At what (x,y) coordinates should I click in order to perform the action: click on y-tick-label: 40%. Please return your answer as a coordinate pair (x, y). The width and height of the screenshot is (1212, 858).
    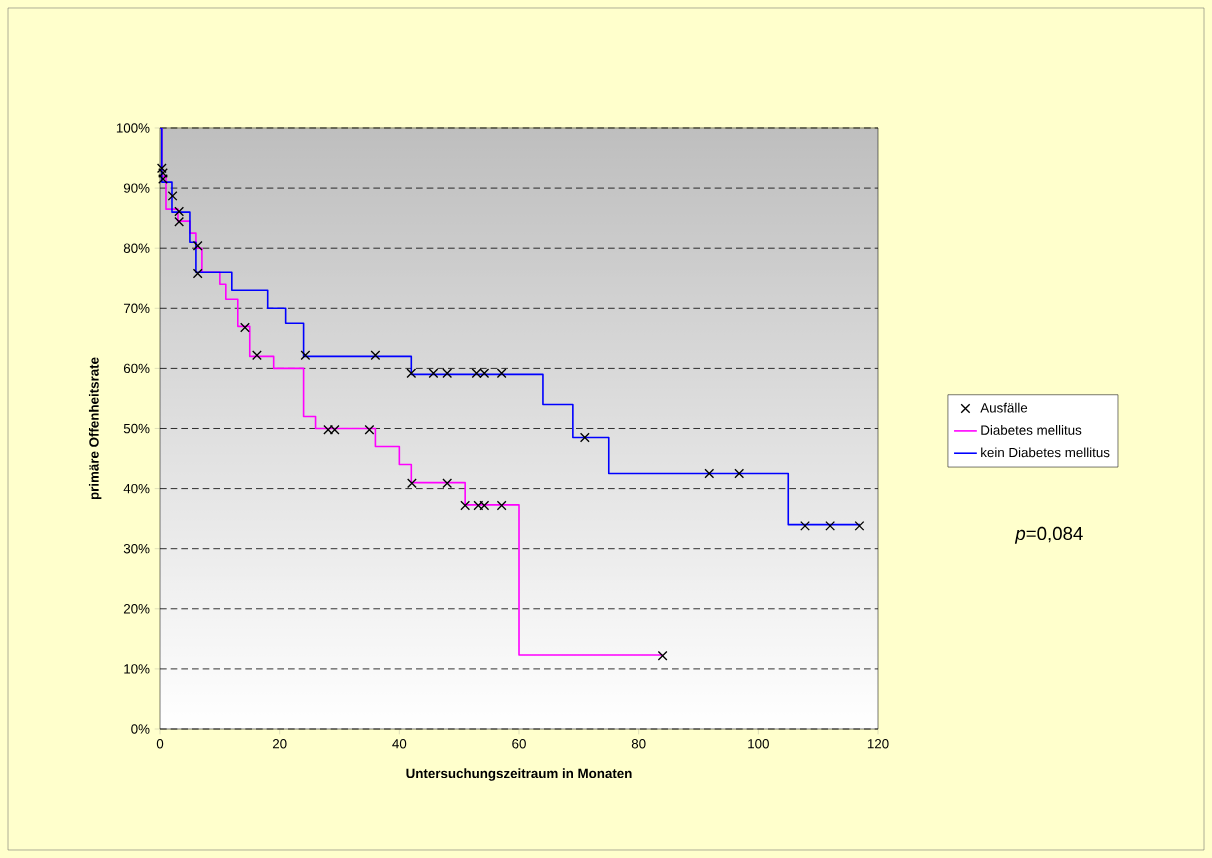
    Looking at the image, I should click on (136, 488).